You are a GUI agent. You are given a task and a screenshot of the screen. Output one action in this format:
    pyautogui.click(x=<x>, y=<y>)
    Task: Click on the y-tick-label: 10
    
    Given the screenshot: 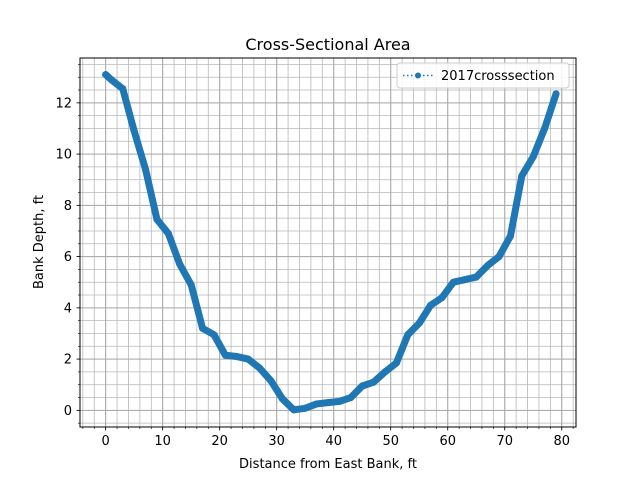 What is the action you would take?
    pyautogui.click(x=63, y=155)
    